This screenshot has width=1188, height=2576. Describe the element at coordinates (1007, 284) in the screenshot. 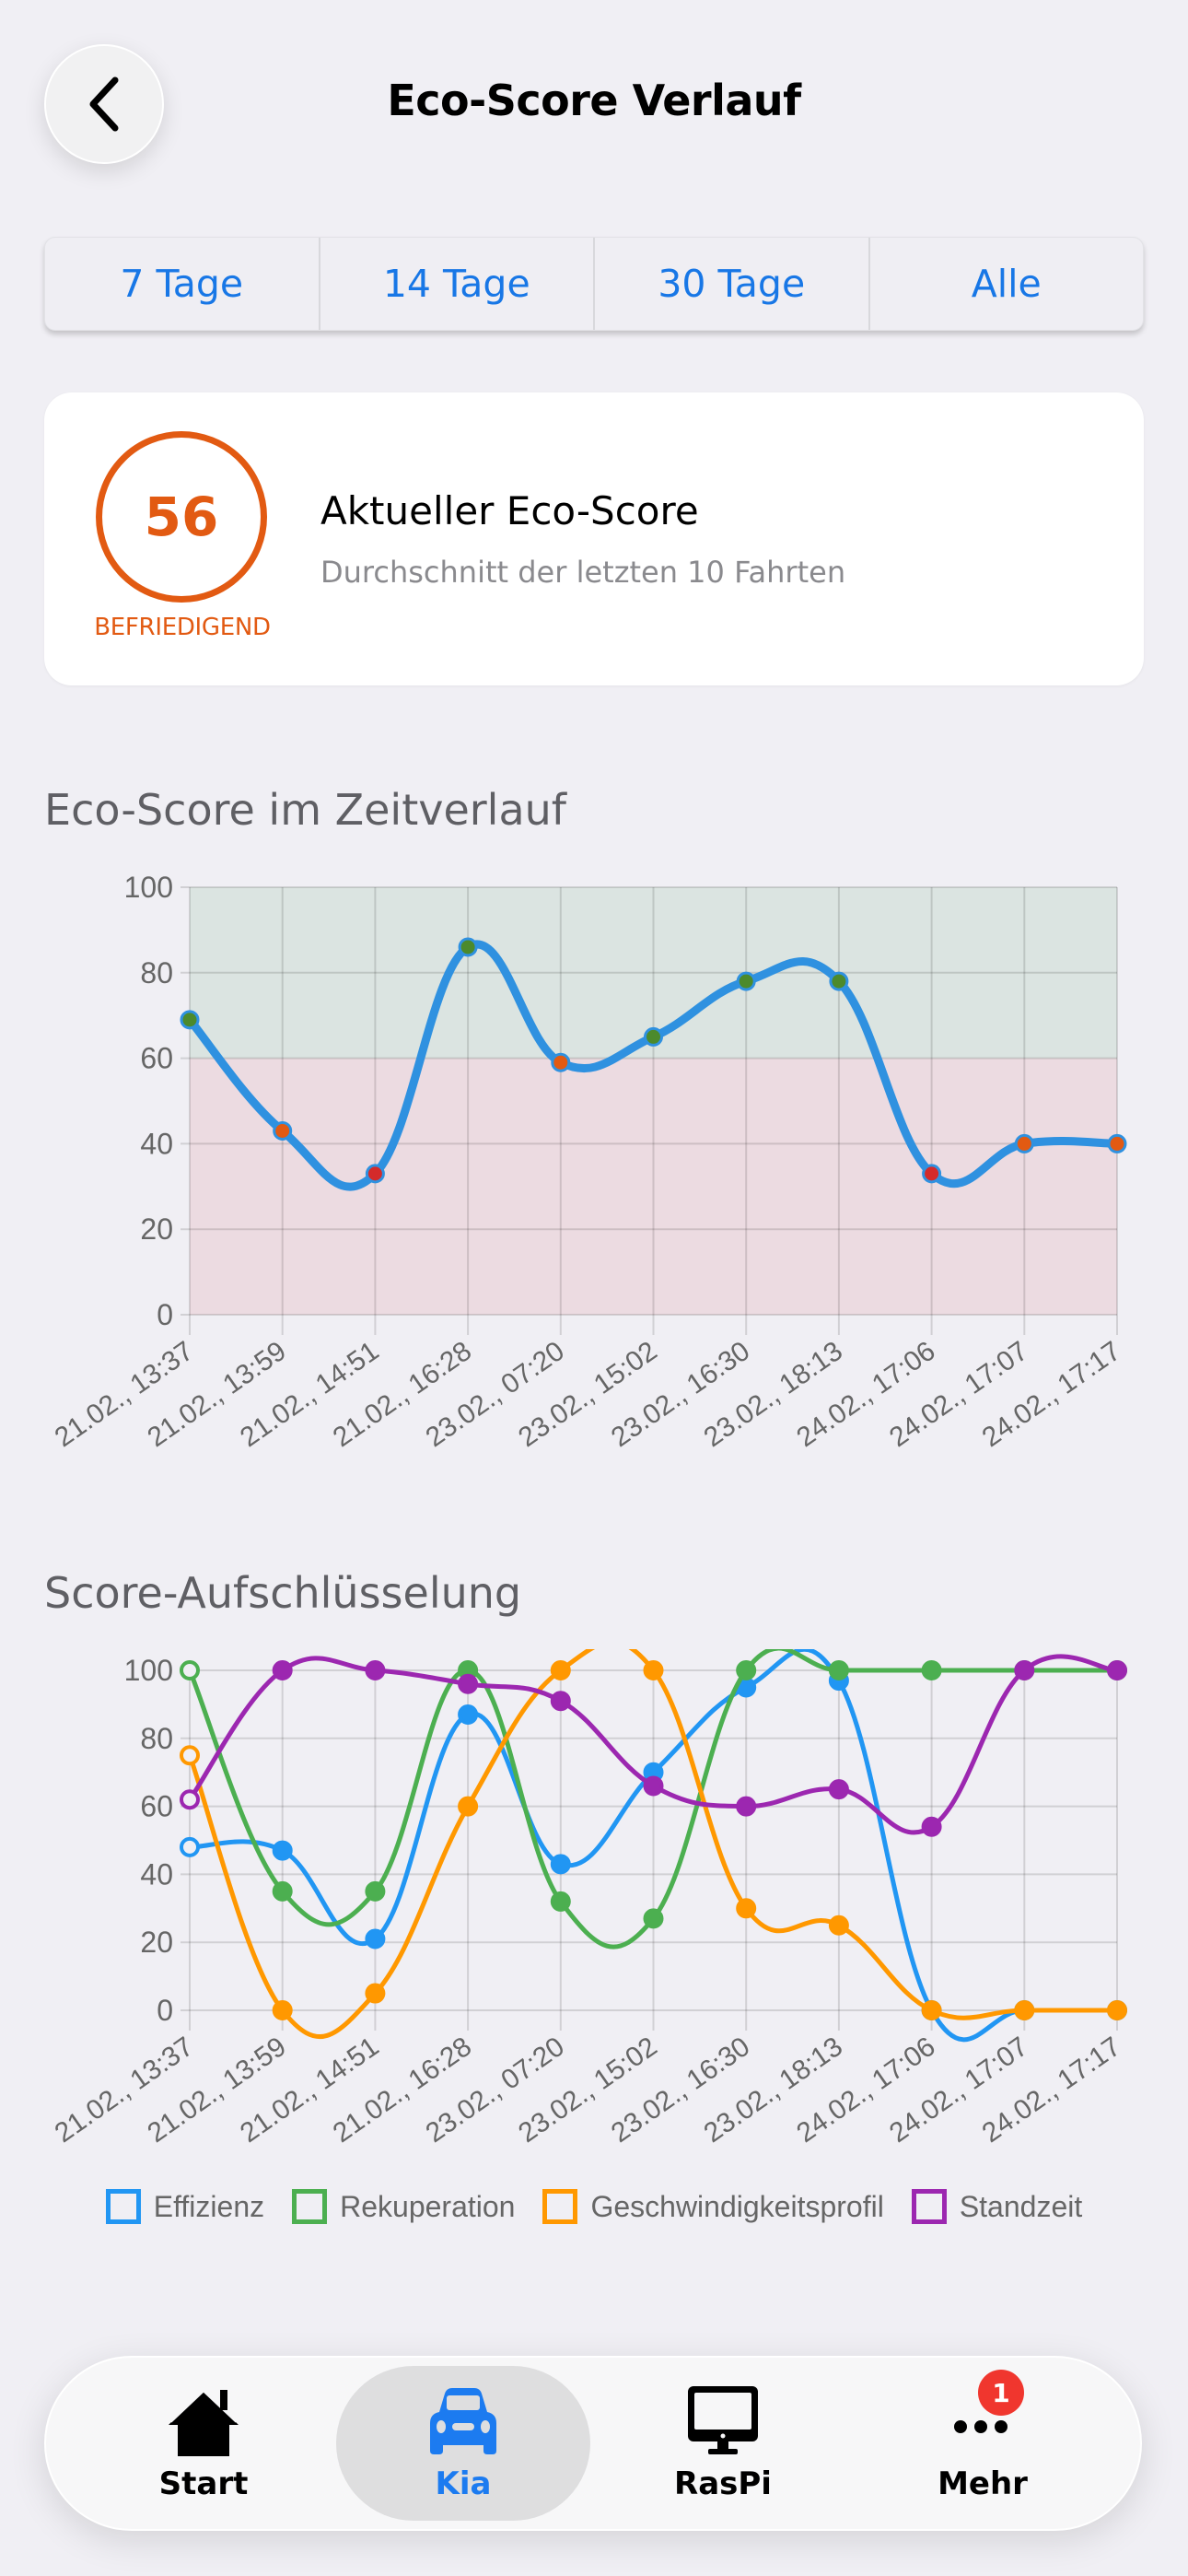

I see `range-tab-all: Alle` at that location.